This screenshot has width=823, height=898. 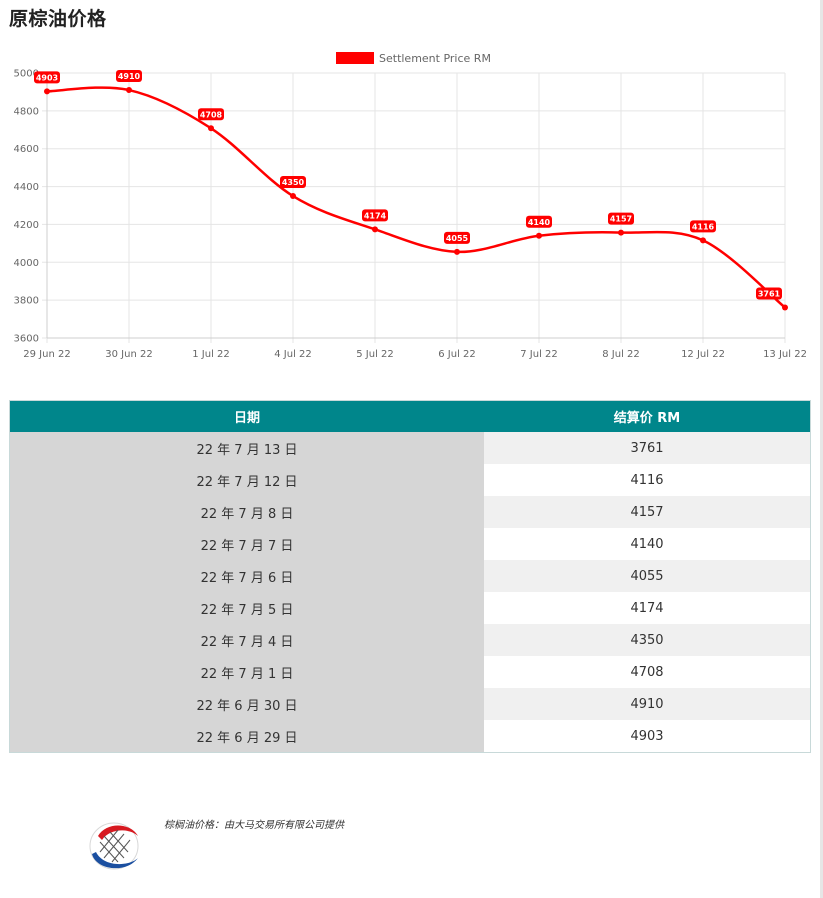 I want to click on x-tick-label: 13 Jul 22, so click(x=785, y=354).